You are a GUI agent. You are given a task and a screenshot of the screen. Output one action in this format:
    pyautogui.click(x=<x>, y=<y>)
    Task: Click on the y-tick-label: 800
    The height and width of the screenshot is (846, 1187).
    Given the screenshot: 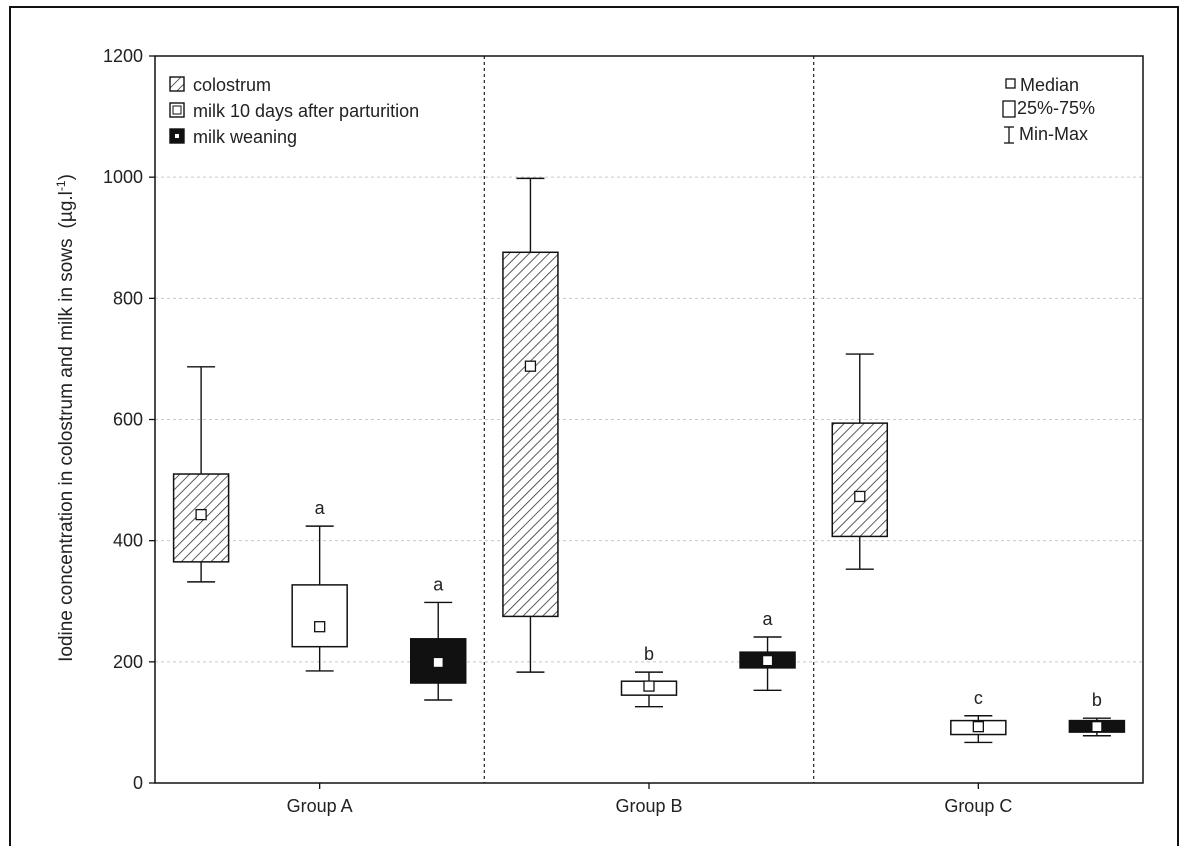 What is the action you would take?
    pyautogui.click(x=128, y=298)
    